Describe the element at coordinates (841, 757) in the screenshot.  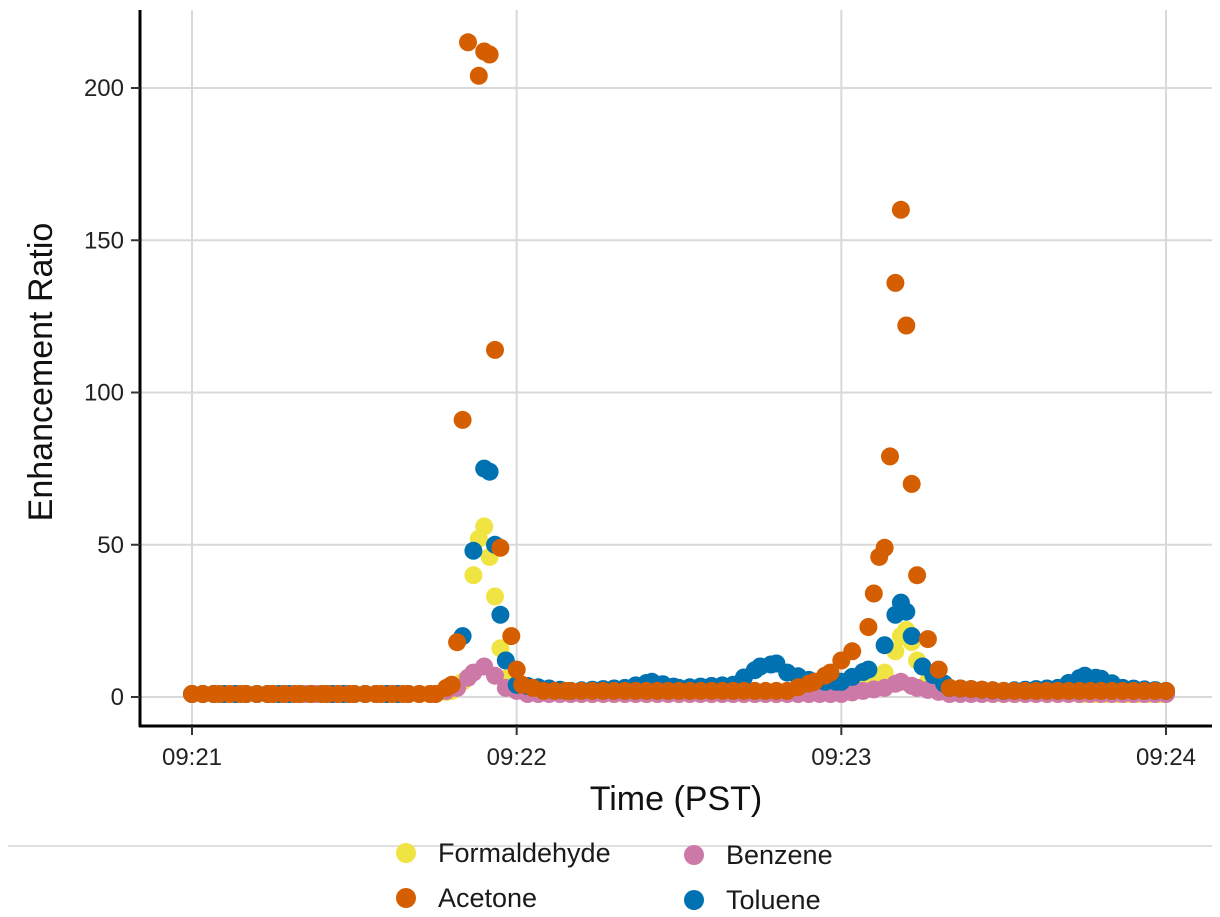
I see `x-tick-label: 09:23` at that location.